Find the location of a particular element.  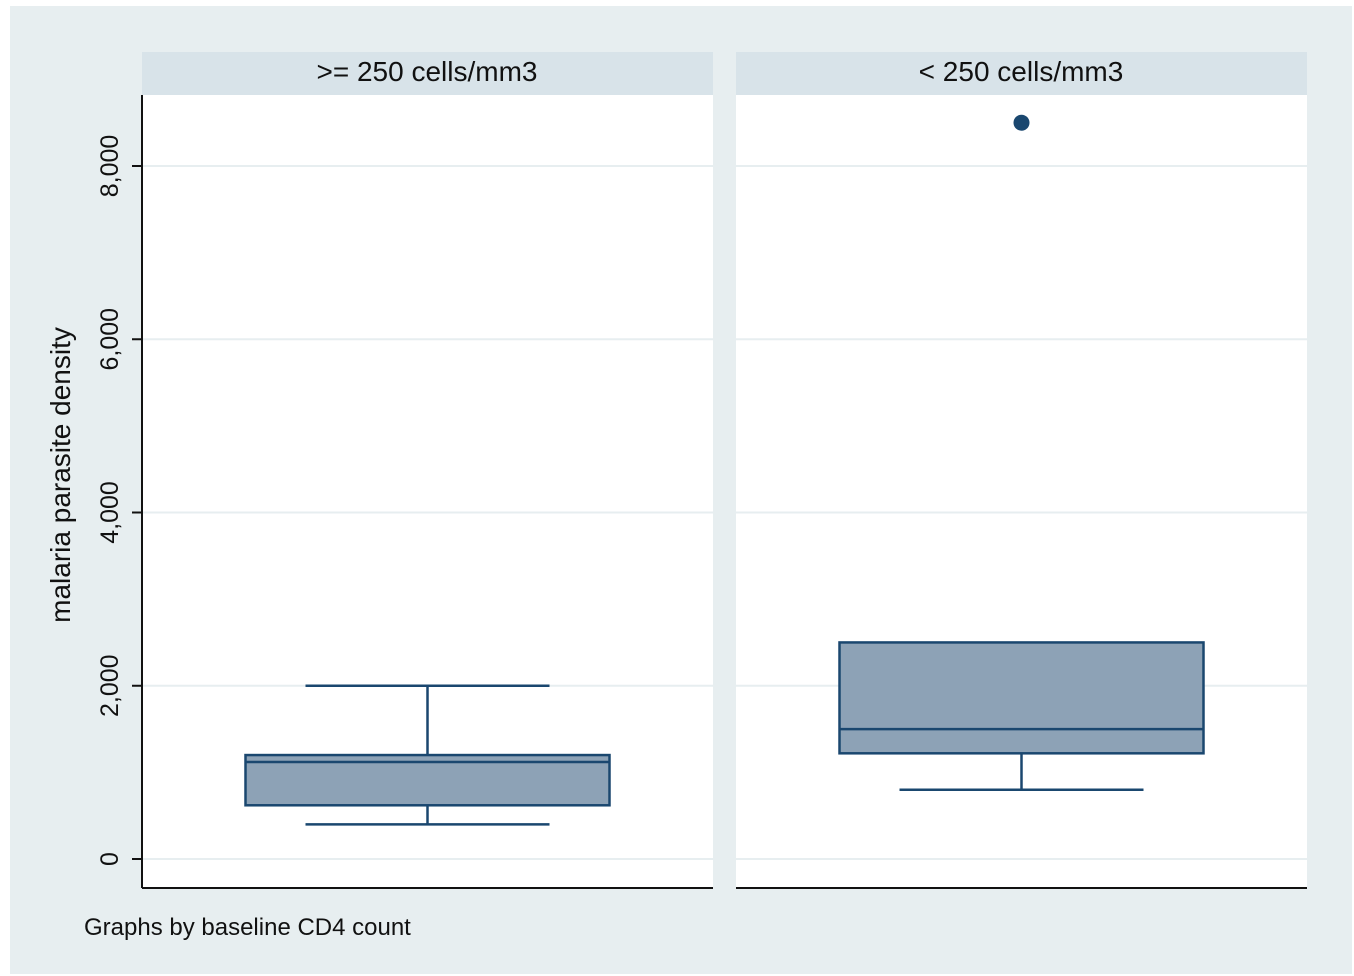

graph-note: Graphs by baseline CD4 count is located at coordinates (247, 927).